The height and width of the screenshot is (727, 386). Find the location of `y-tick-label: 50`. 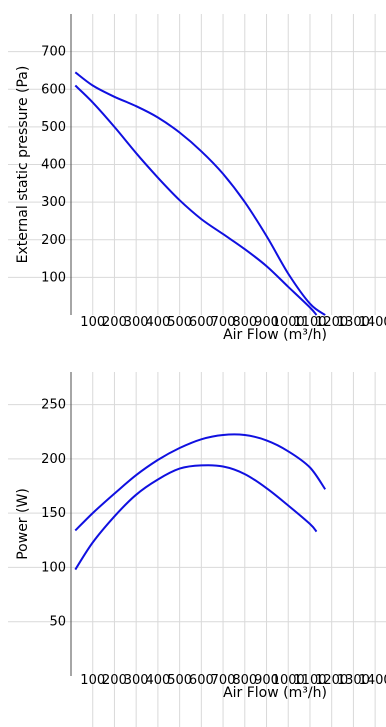

y-tick-label: 50 is located at coordinates (57, 622).